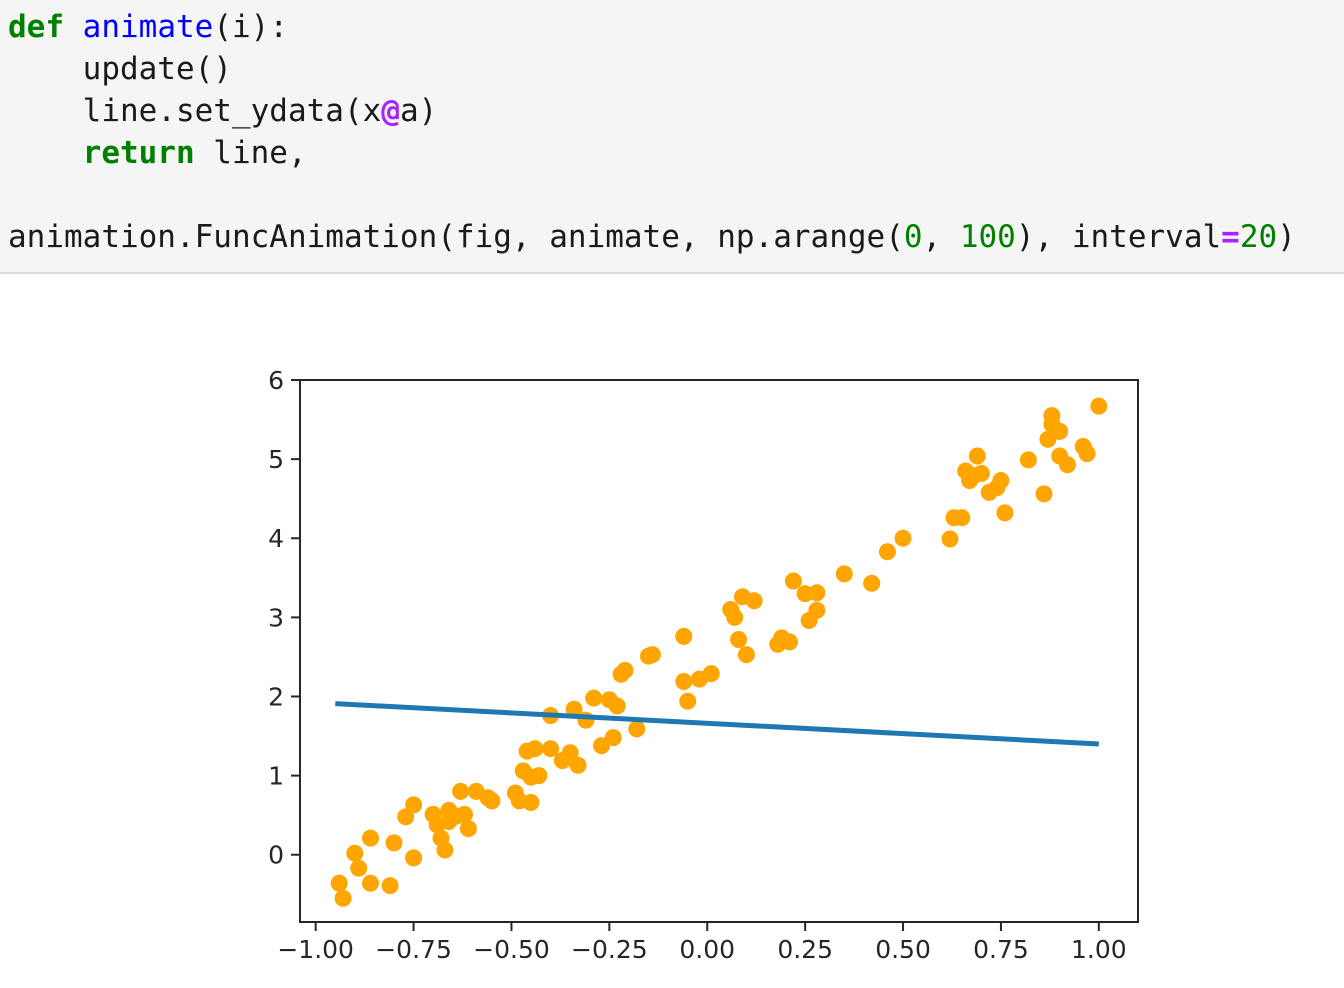 The width and height of the screenshot is (1344, 988). I want to click on code-close-paren: ), so click(1286, 237).